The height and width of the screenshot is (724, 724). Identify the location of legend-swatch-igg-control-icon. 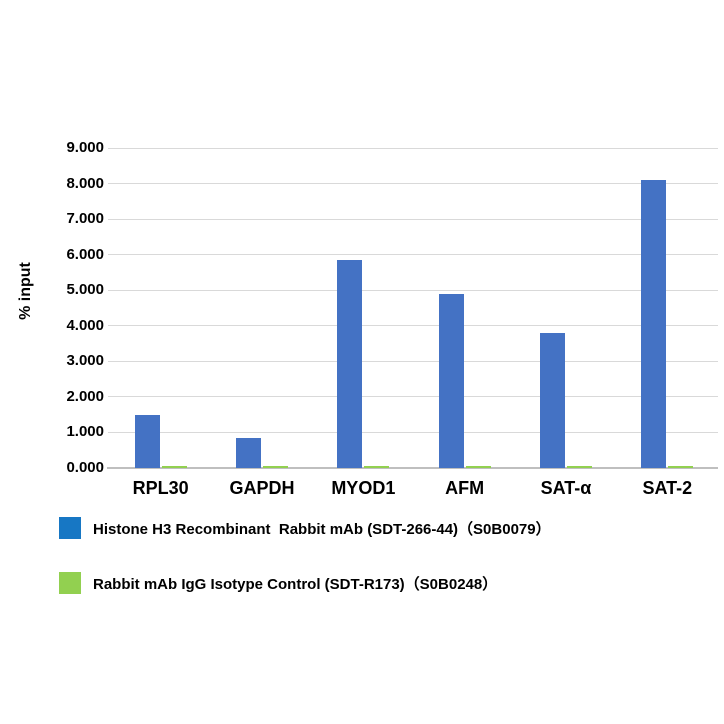
(70, 583).